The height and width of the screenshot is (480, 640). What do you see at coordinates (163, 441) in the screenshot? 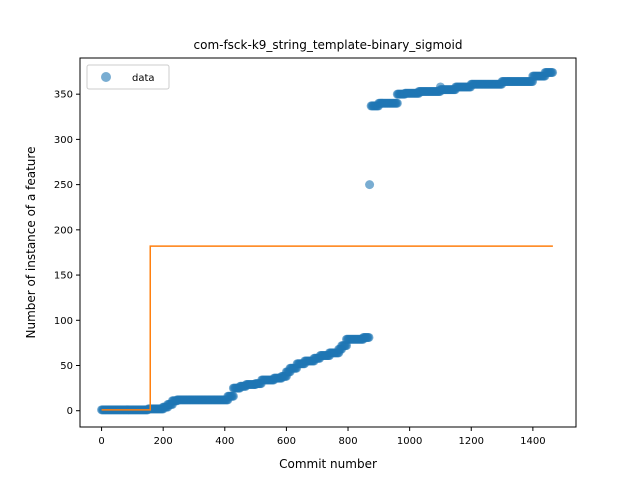
I see `x-tick-label: 200` at bounding box center [163, 441].